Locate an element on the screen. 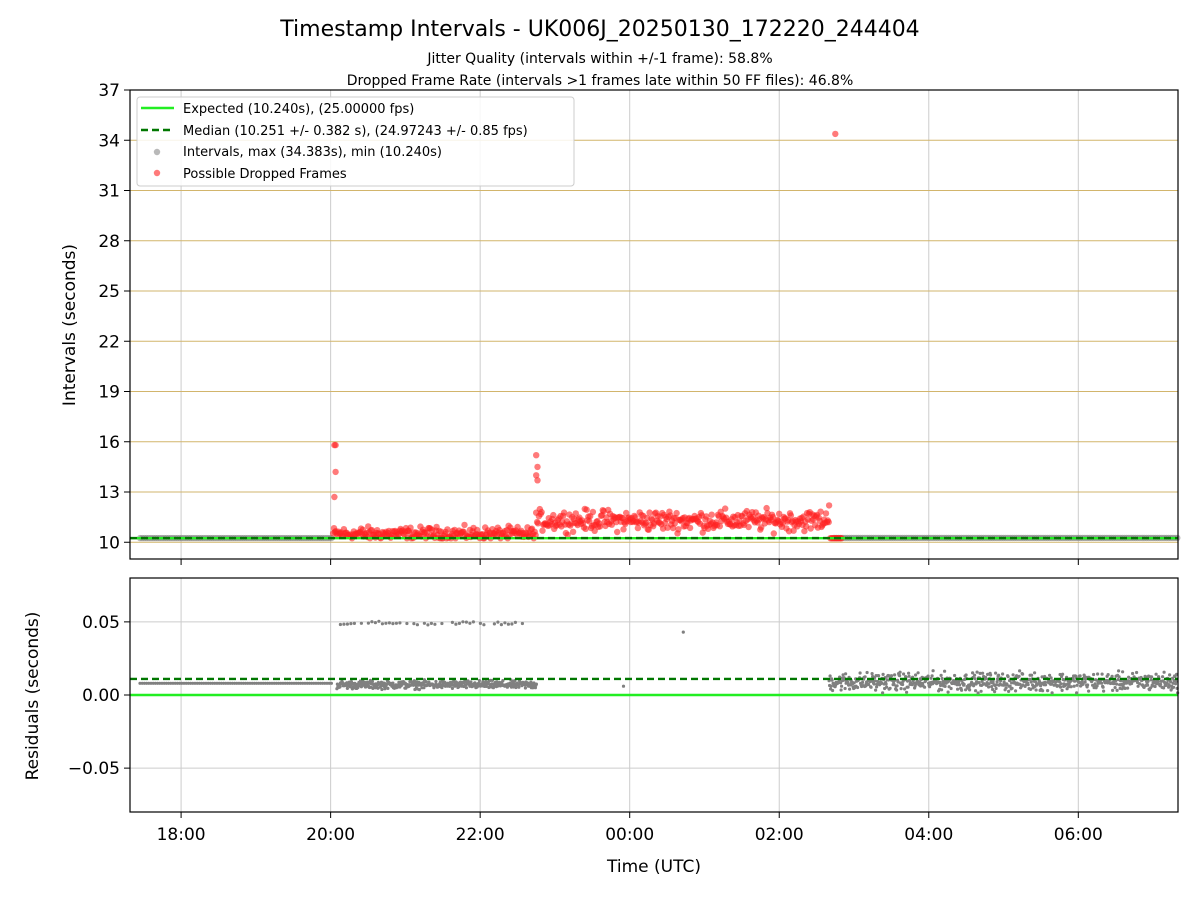 The image size is (1200, 900). residuals-y-axis-label: Residuals (seconds) is located at coordinates (33, 696).